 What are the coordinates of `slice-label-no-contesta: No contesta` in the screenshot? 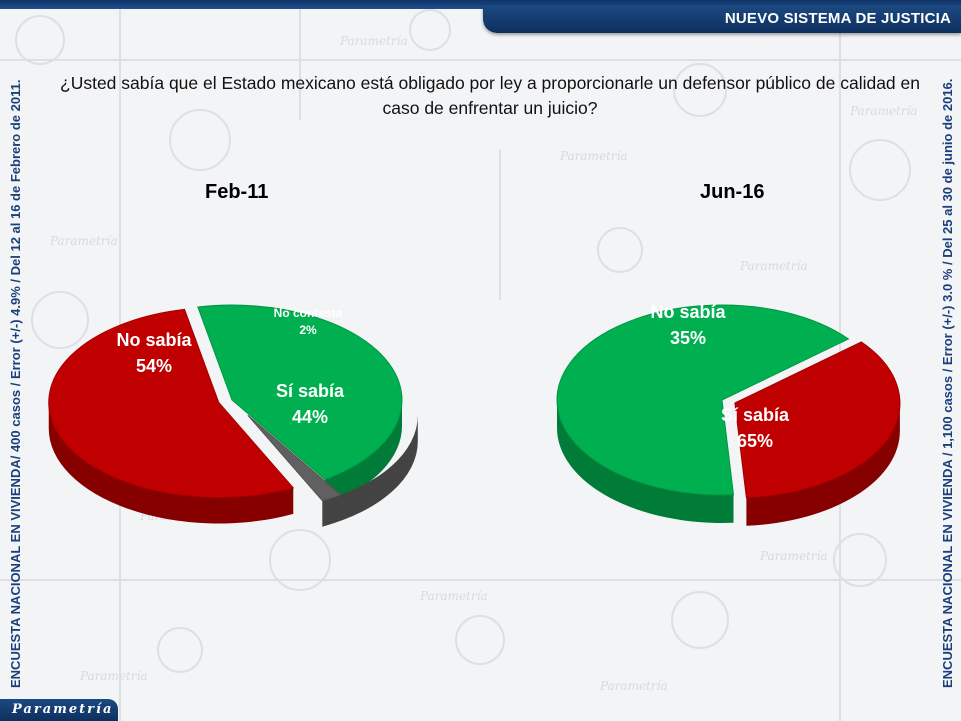 It's located at (308, 313).